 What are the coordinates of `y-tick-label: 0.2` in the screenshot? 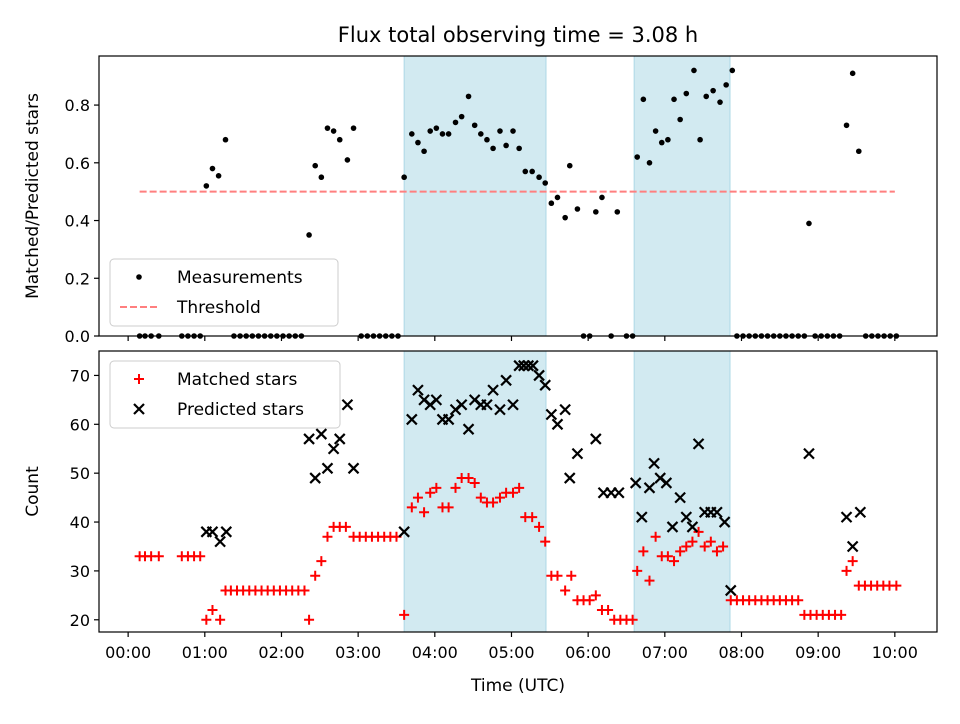 It's located at (77, 278).